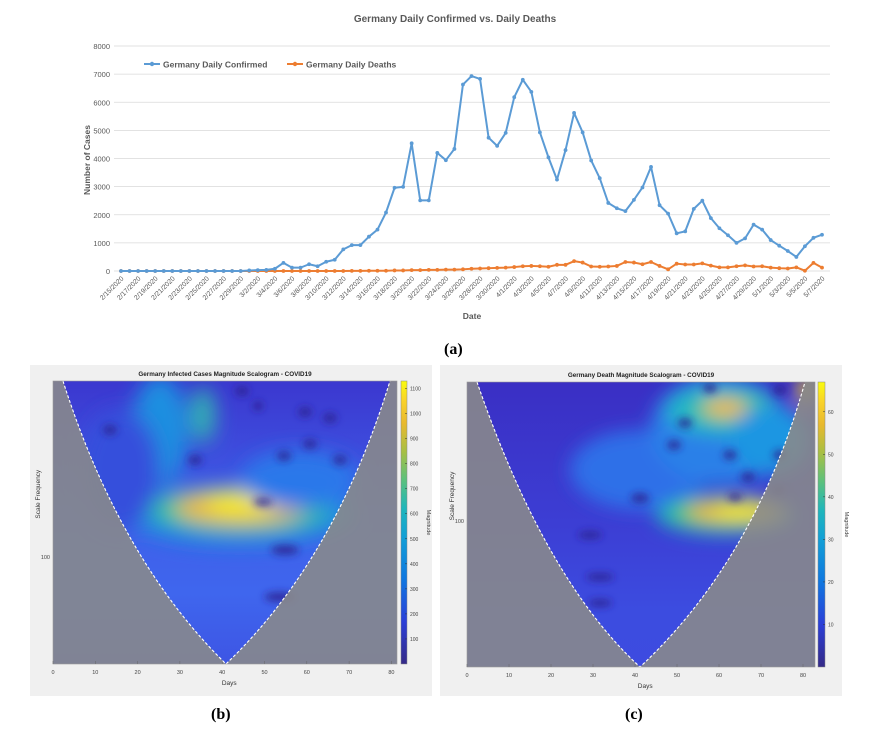 The image size is (870, 736). I want to click on colorbar-label: Magnitude, so click(428, 523).